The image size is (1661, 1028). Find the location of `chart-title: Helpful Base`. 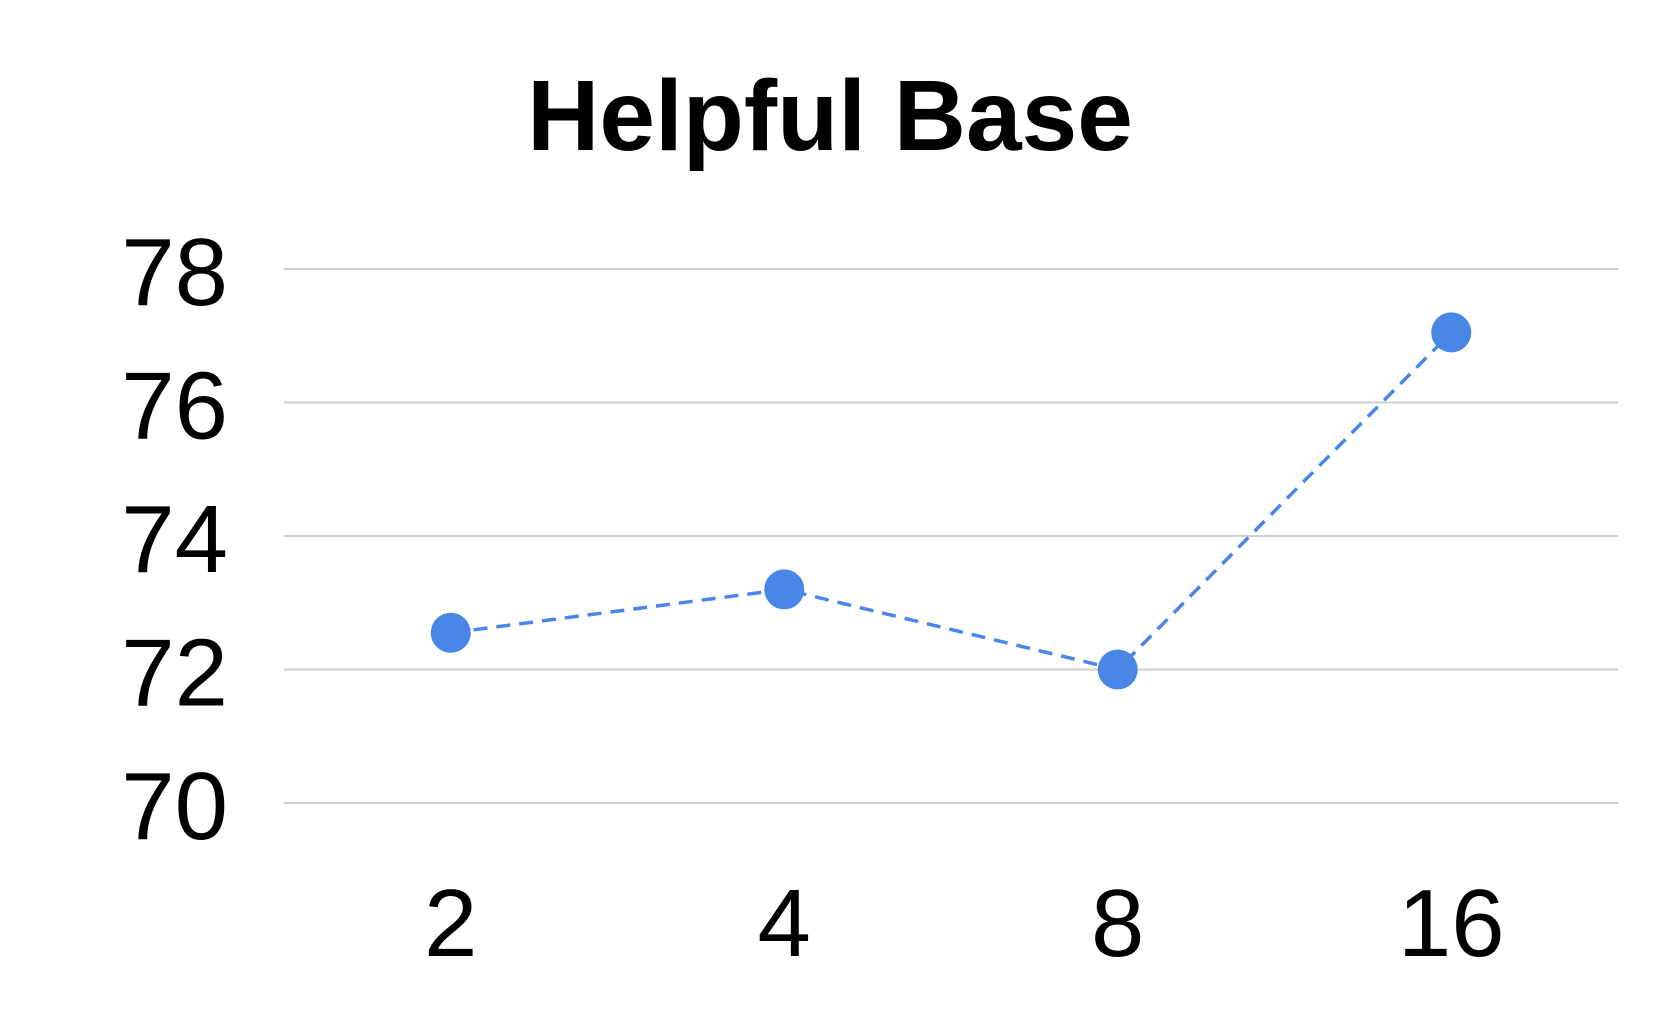

chart-title: Helpful Base is located at coordinates (830, 116).